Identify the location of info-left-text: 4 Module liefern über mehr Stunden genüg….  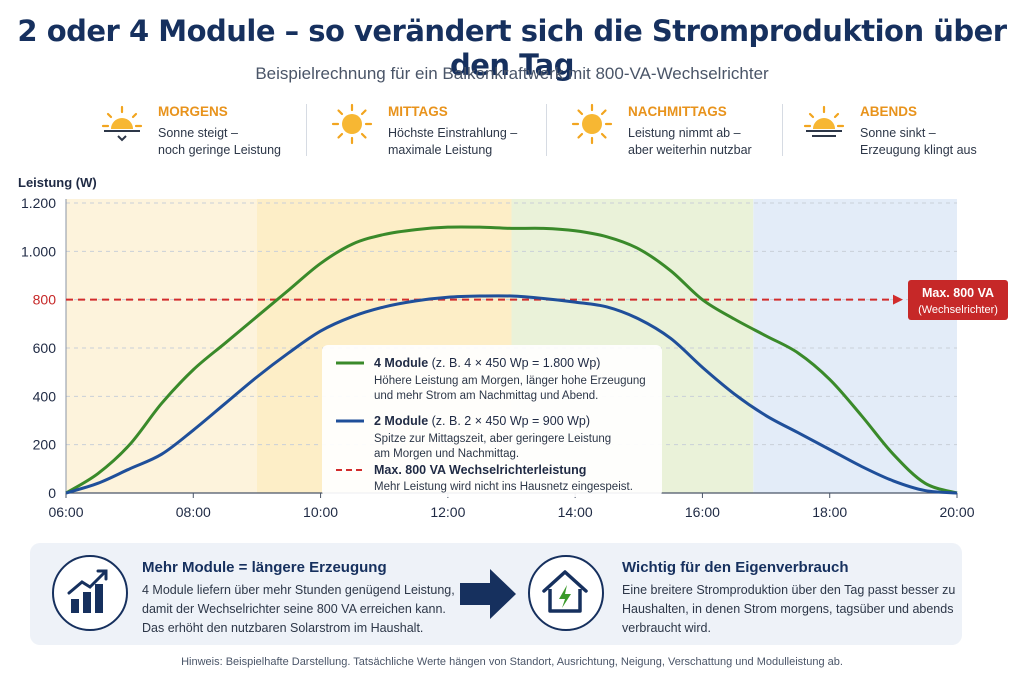
(298, 609).